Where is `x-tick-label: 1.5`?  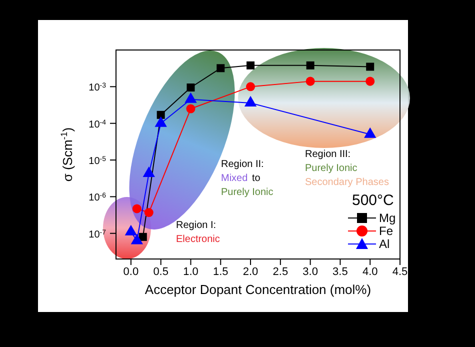
x-tick-label: 1.5 is located at coordinates (220, 272).